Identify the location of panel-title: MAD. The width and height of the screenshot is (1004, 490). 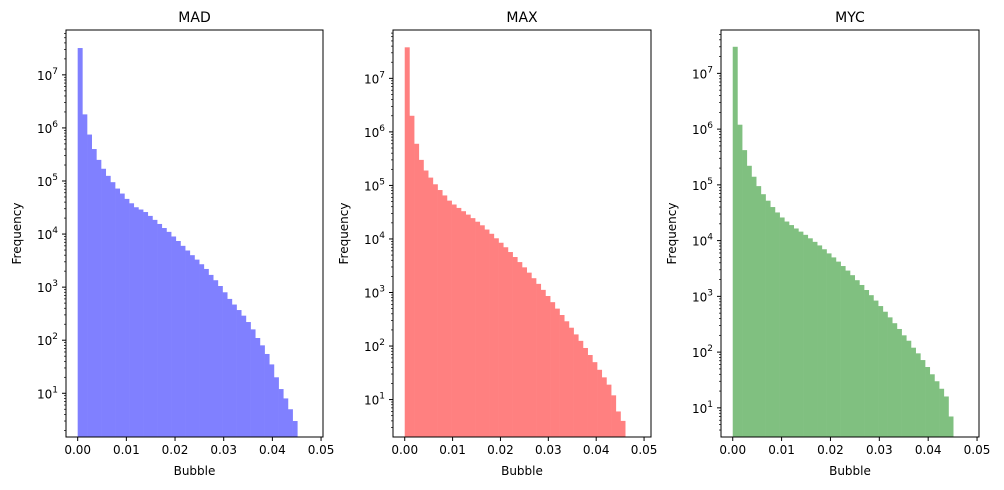
(194, 18).